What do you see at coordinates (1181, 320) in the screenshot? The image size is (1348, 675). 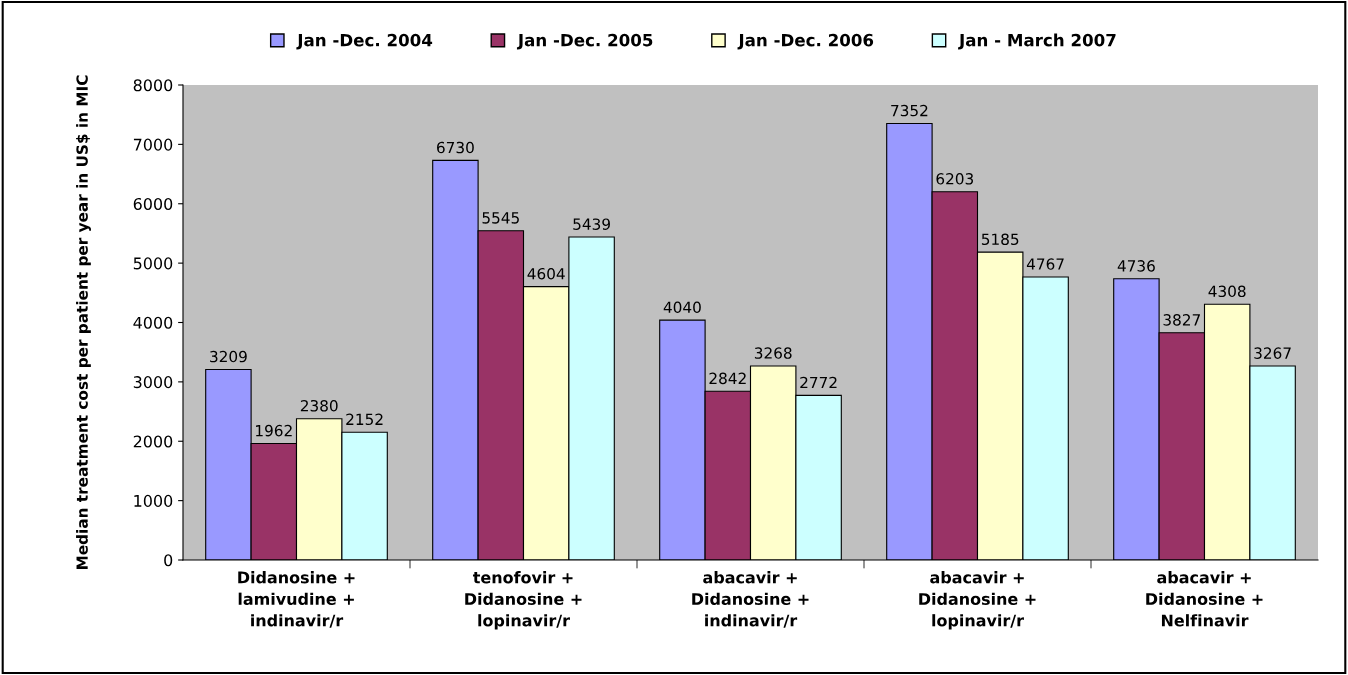 I see `data-label: 3827` at bounding box center [1181, 320].